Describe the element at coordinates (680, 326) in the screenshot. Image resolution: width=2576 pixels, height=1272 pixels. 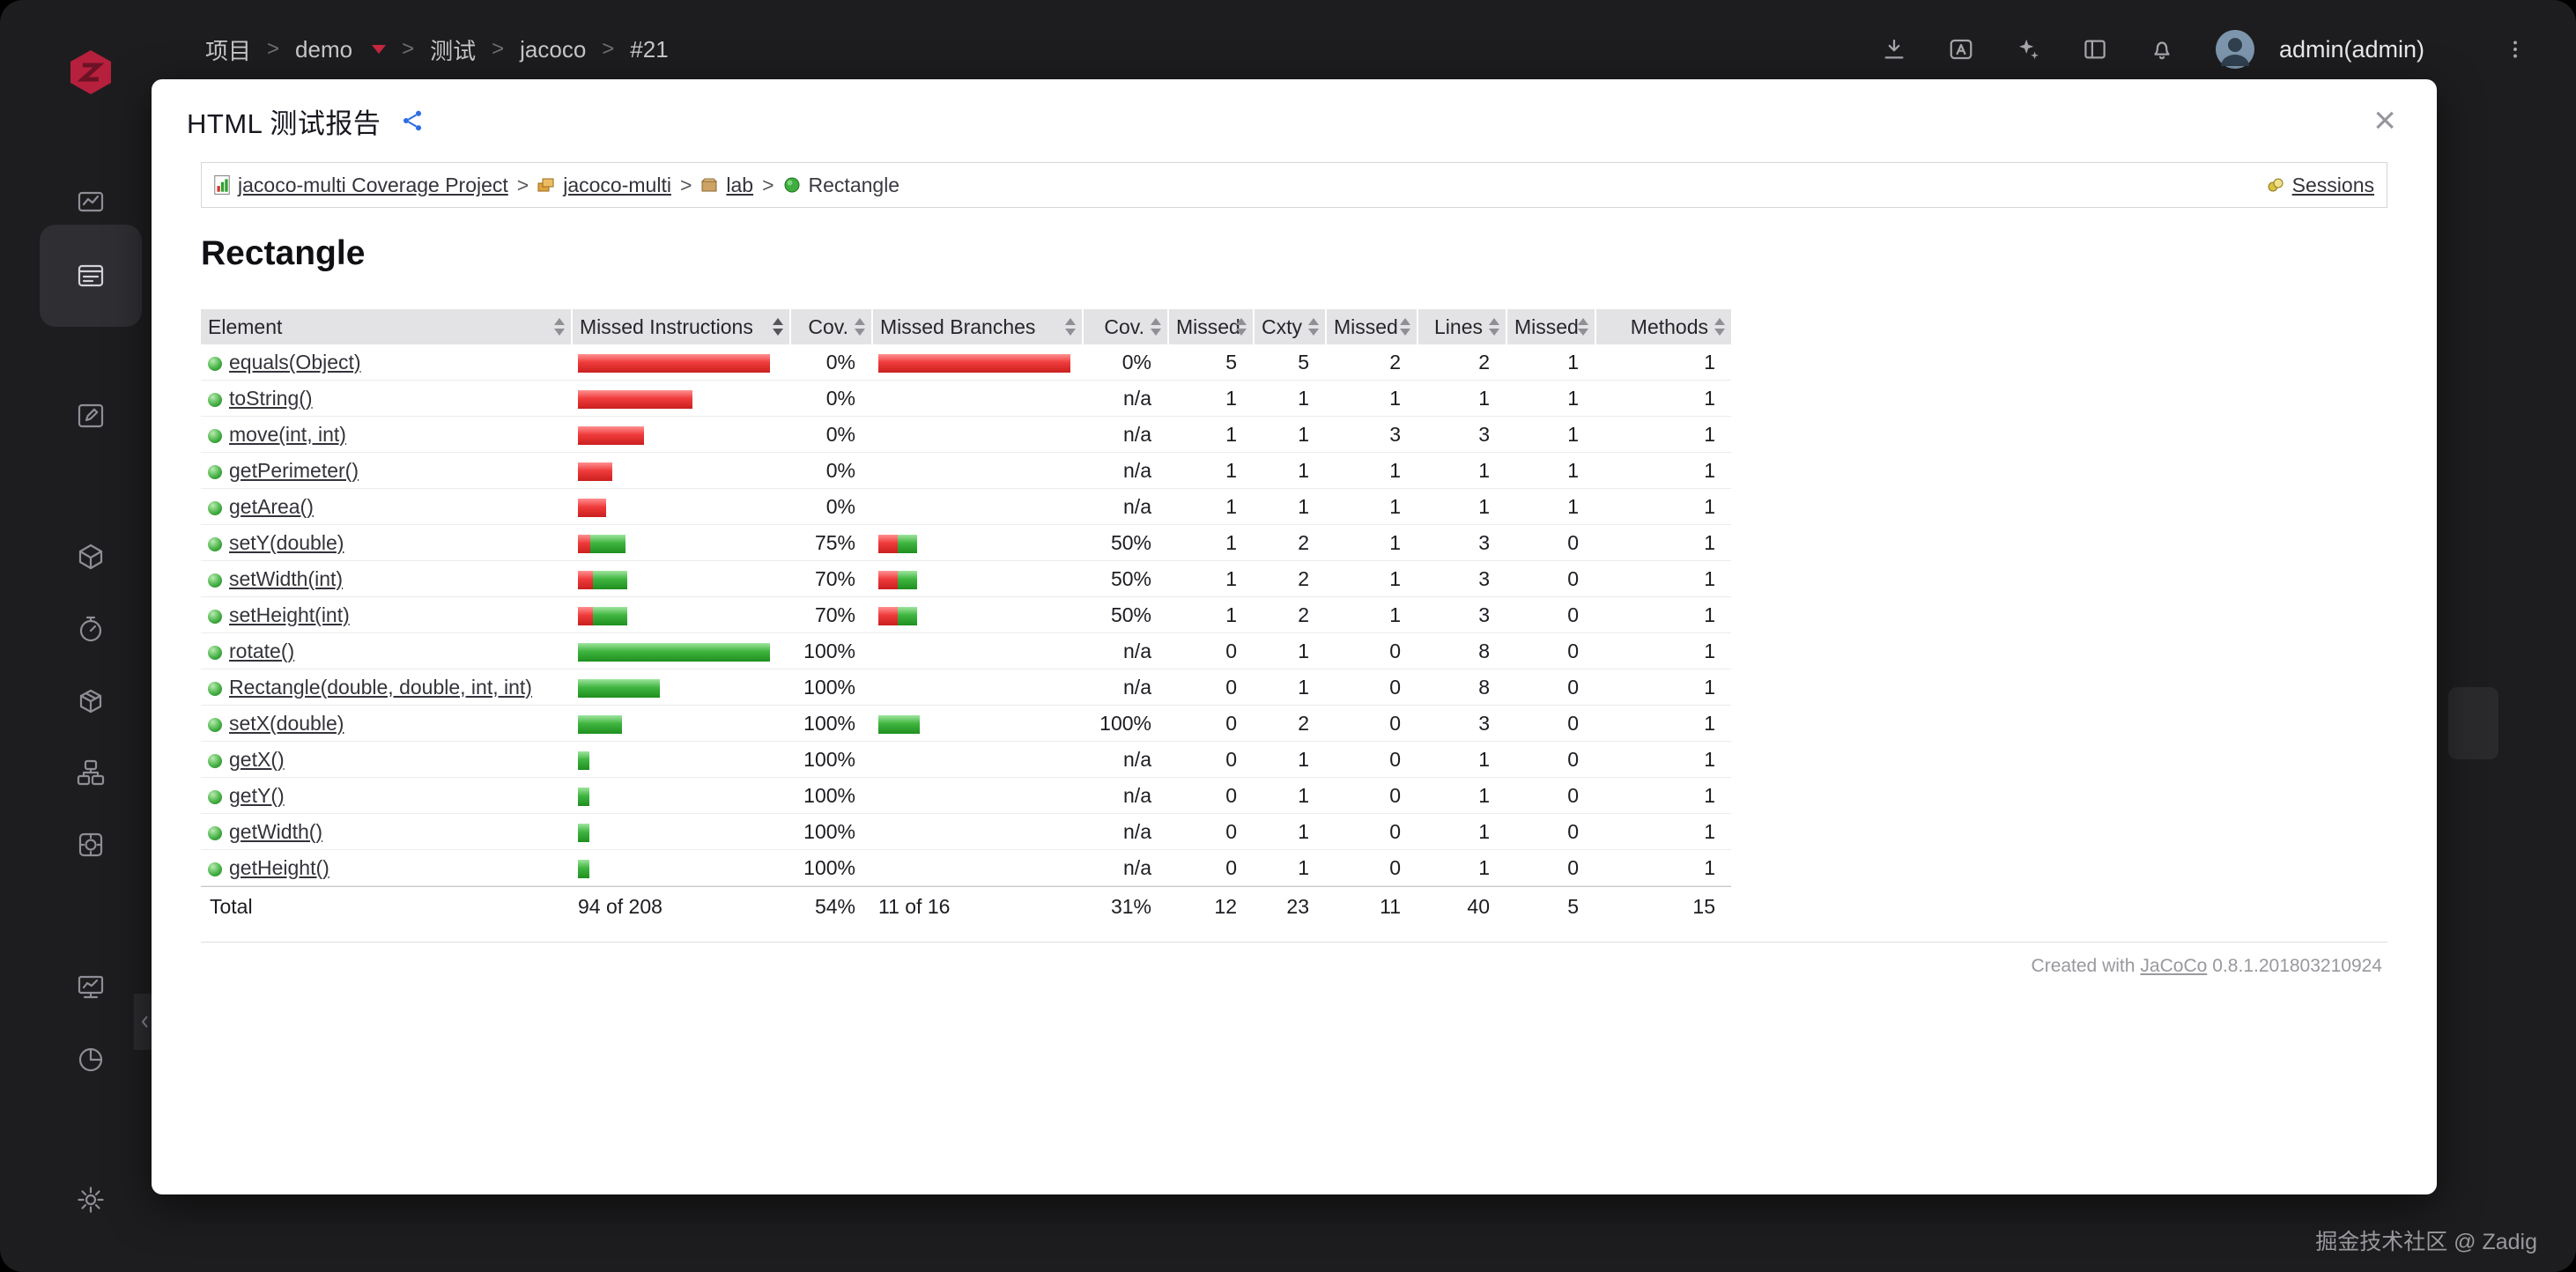
I see `column-header-missed-instructions: Missed Instructions` at that location.